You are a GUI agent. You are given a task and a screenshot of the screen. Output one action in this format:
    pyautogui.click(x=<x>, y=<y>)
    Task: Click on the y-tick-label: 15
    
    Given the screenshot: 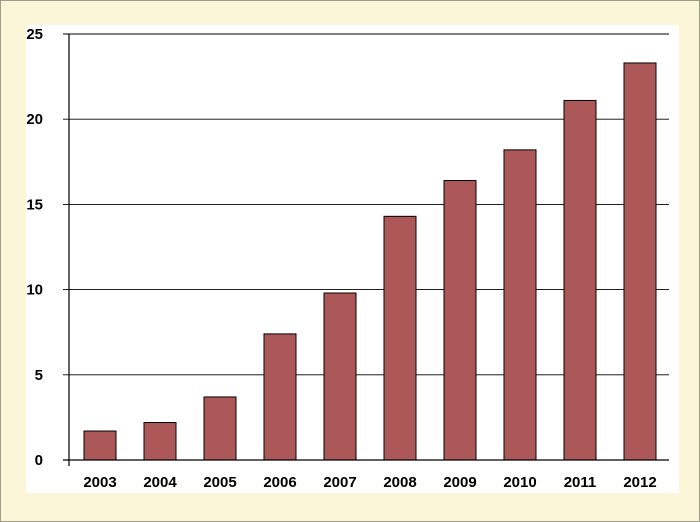 What is the action you would take?
    pyautogui.click(x=34, y=204)
    